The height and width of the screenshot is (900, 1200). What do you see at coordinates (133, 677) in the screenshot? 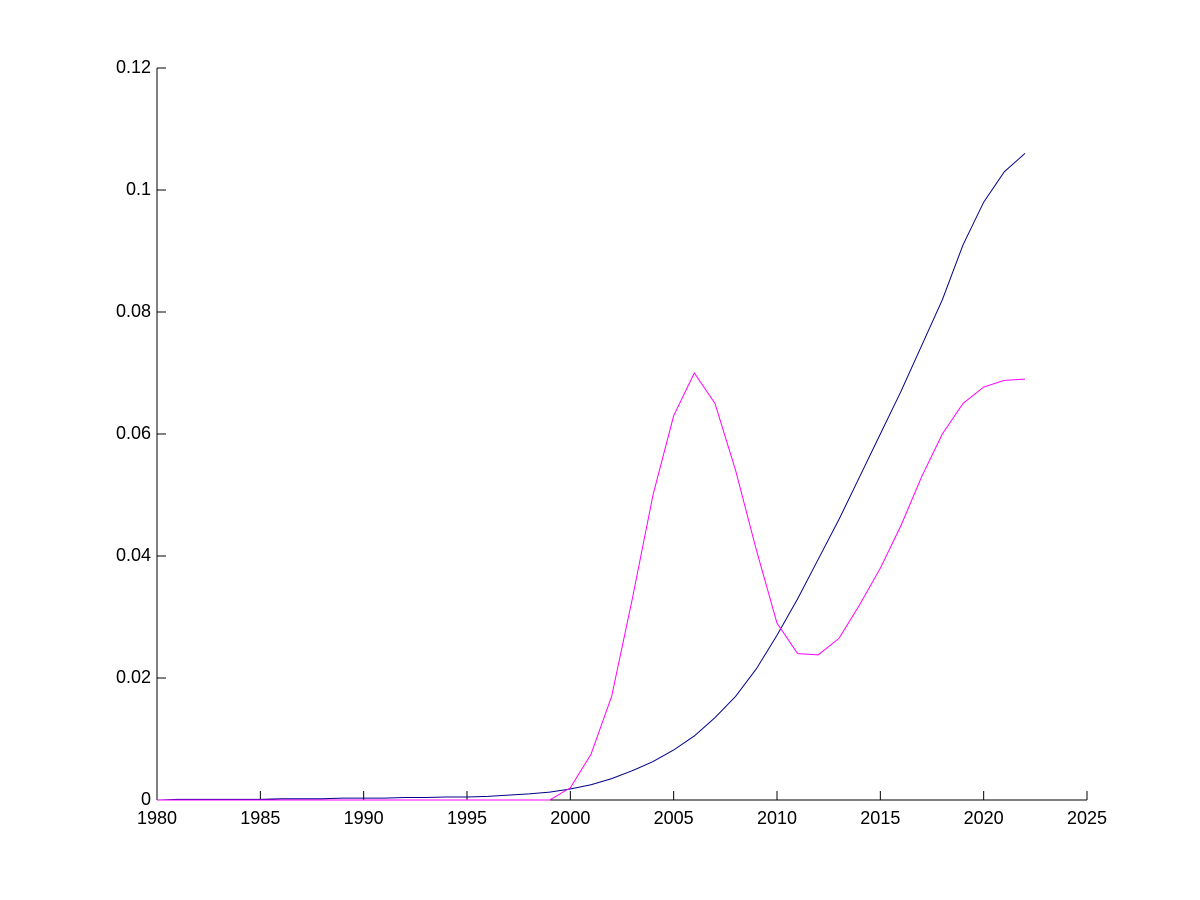
I see `y-tick-label: 0.02` at bounding box center [133, 677].